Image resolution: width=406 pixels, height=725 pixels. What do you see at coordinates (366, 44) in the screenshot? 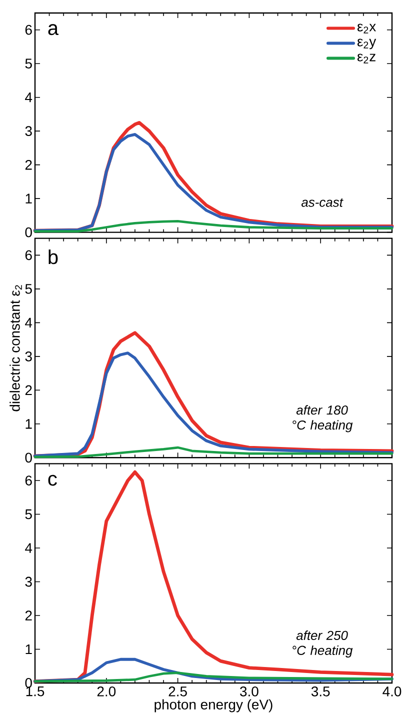
I see `legend-label: ε$_{2}$y` at bounding box center [366, 44].